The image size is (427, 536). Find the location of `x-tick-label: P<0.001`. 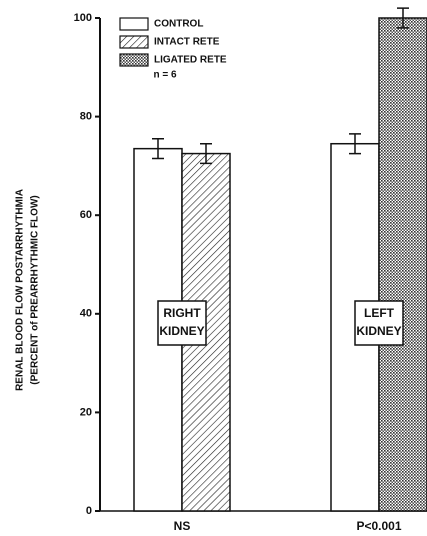

x-tick-label: P<0.001 is located at coordinates (378, 526).